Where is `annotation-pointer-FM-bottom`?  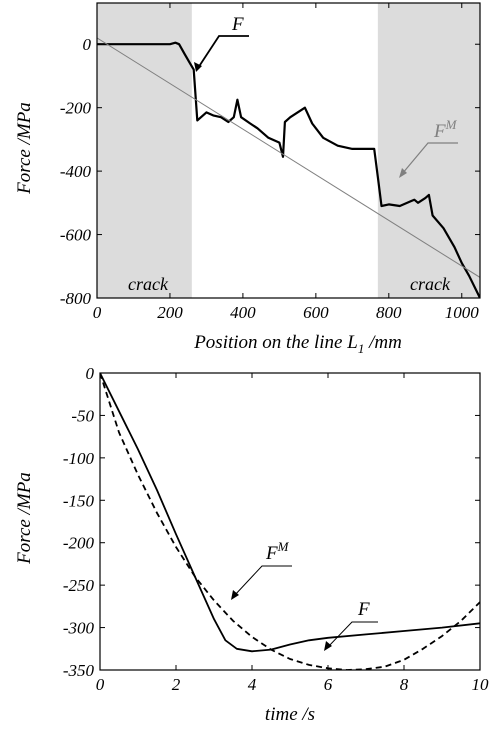 annotation-pointer-FM-bottom is located at coordinates (262, 581).